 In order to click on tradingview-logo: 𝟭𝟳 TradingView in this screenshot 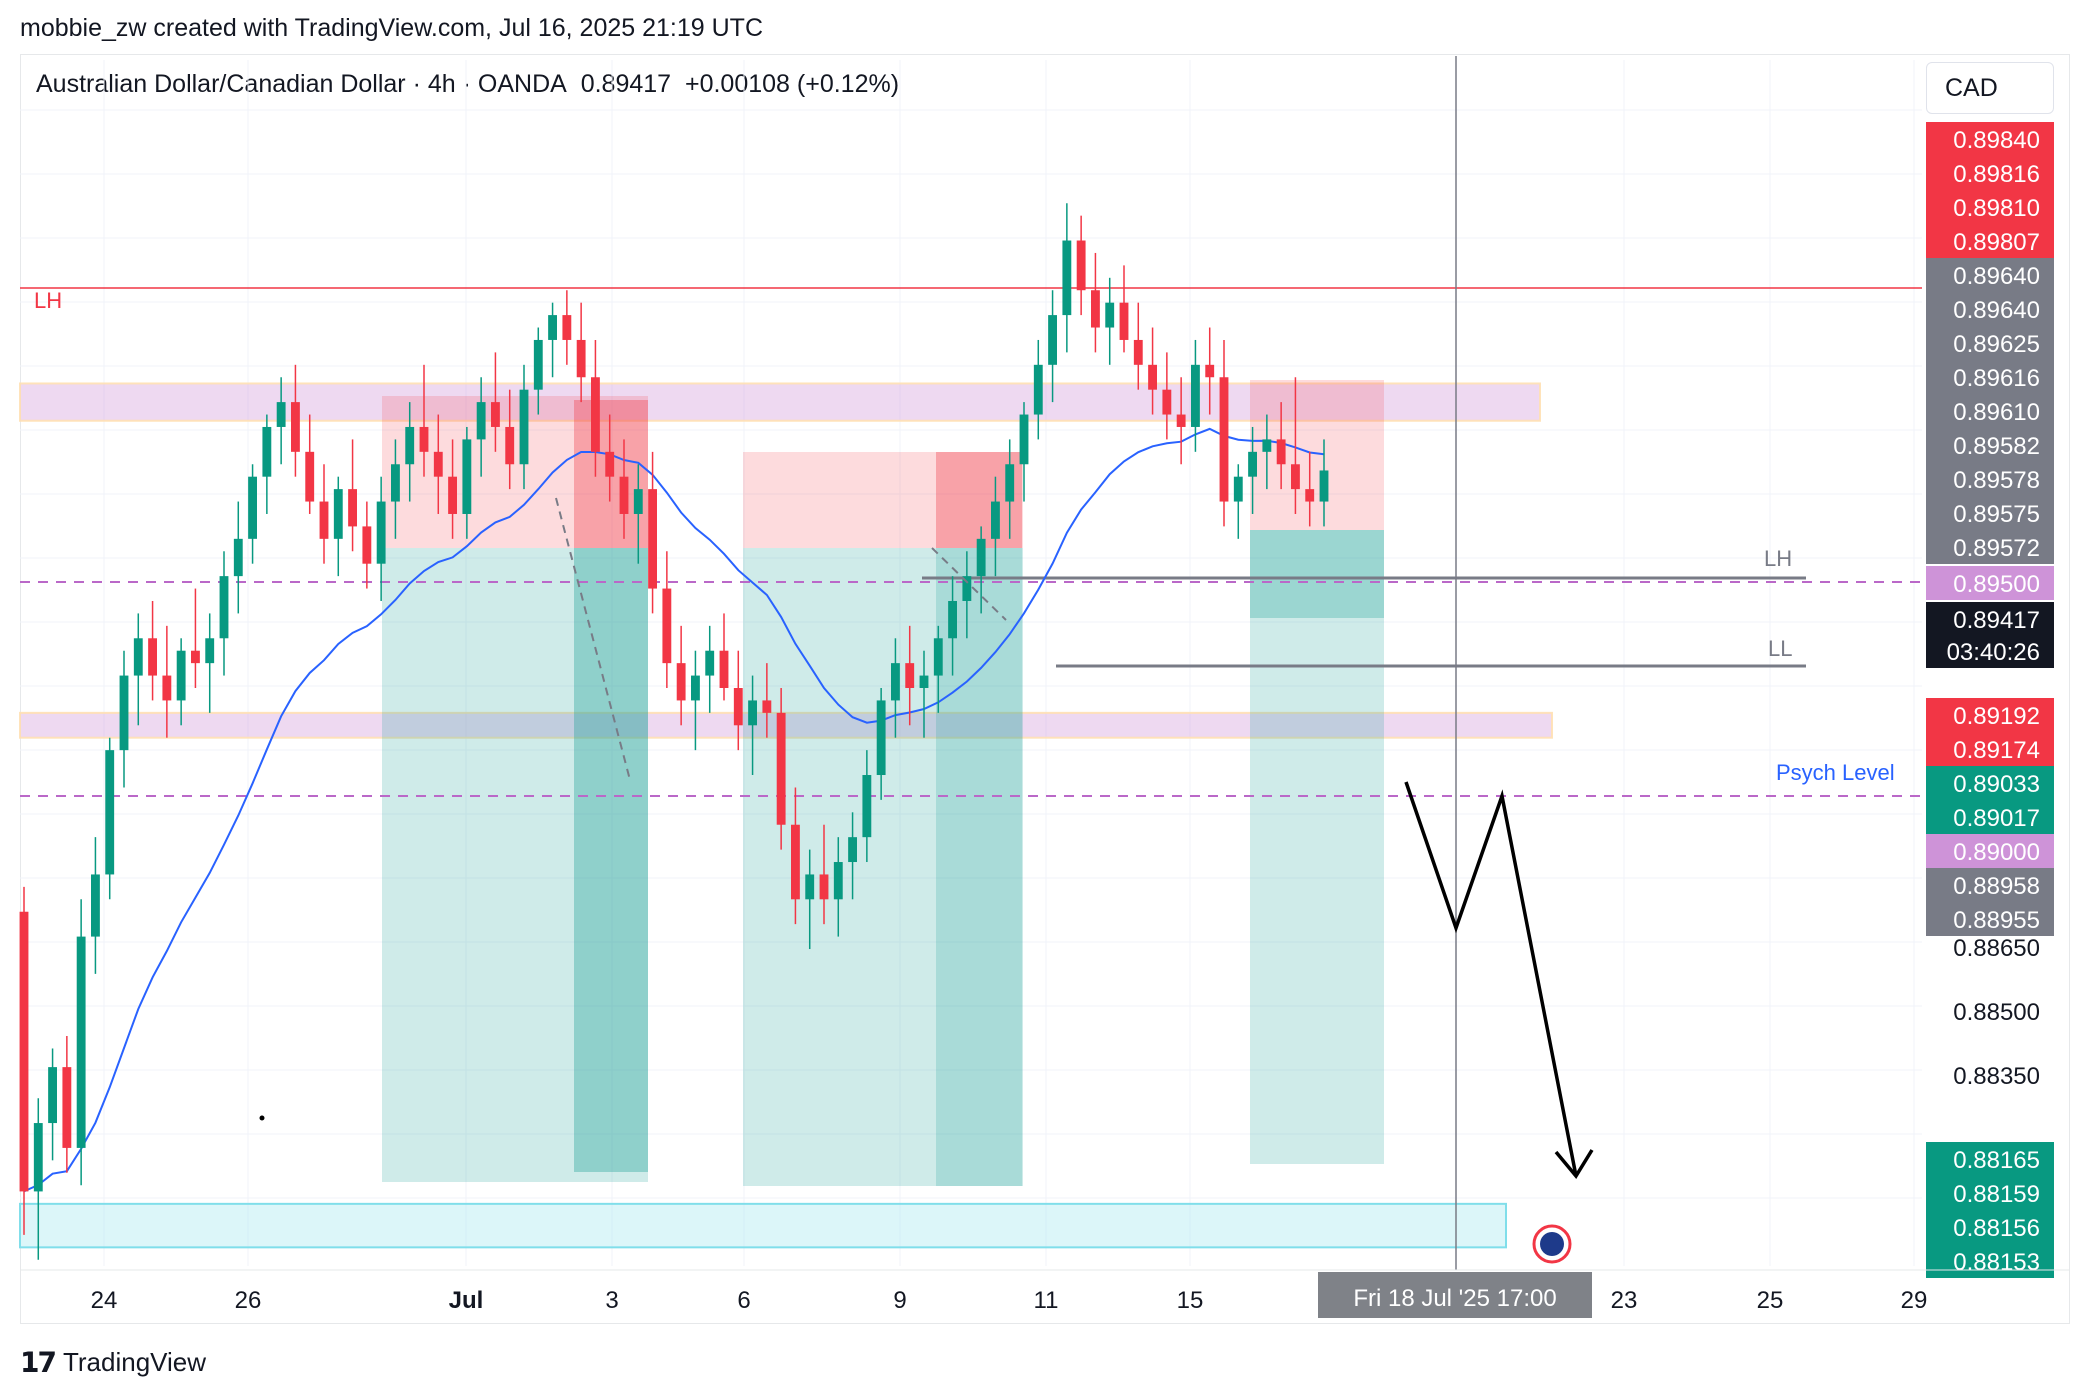, I will do `click(113, 1362)`.